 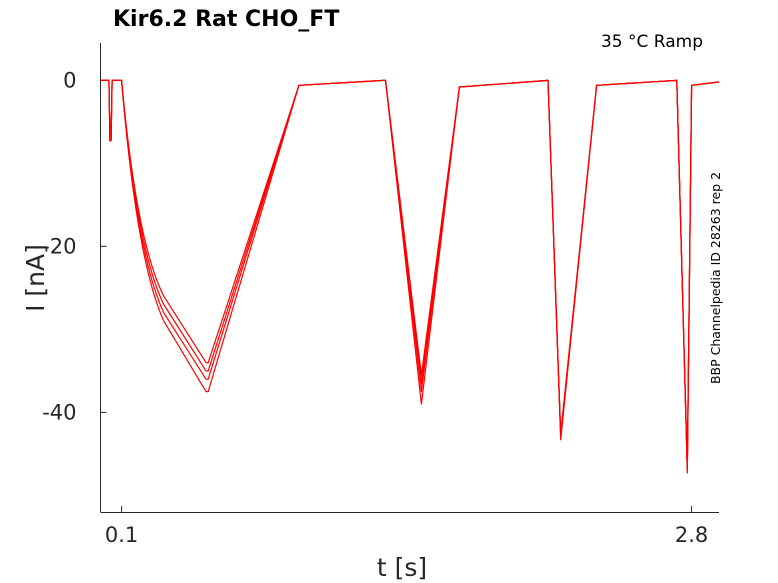 I want to click on y-ticks: 0 -20 -40, so click(x=74, y=246).